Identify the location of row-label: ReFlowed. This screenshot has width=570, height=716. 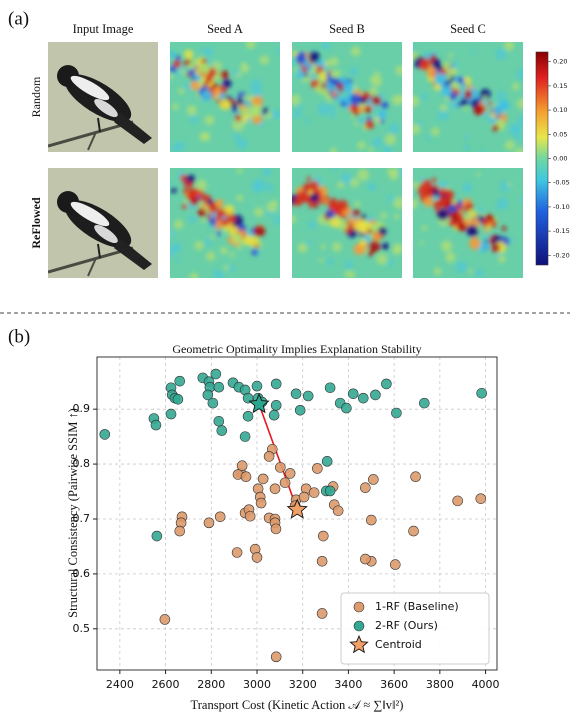
(36, 223).